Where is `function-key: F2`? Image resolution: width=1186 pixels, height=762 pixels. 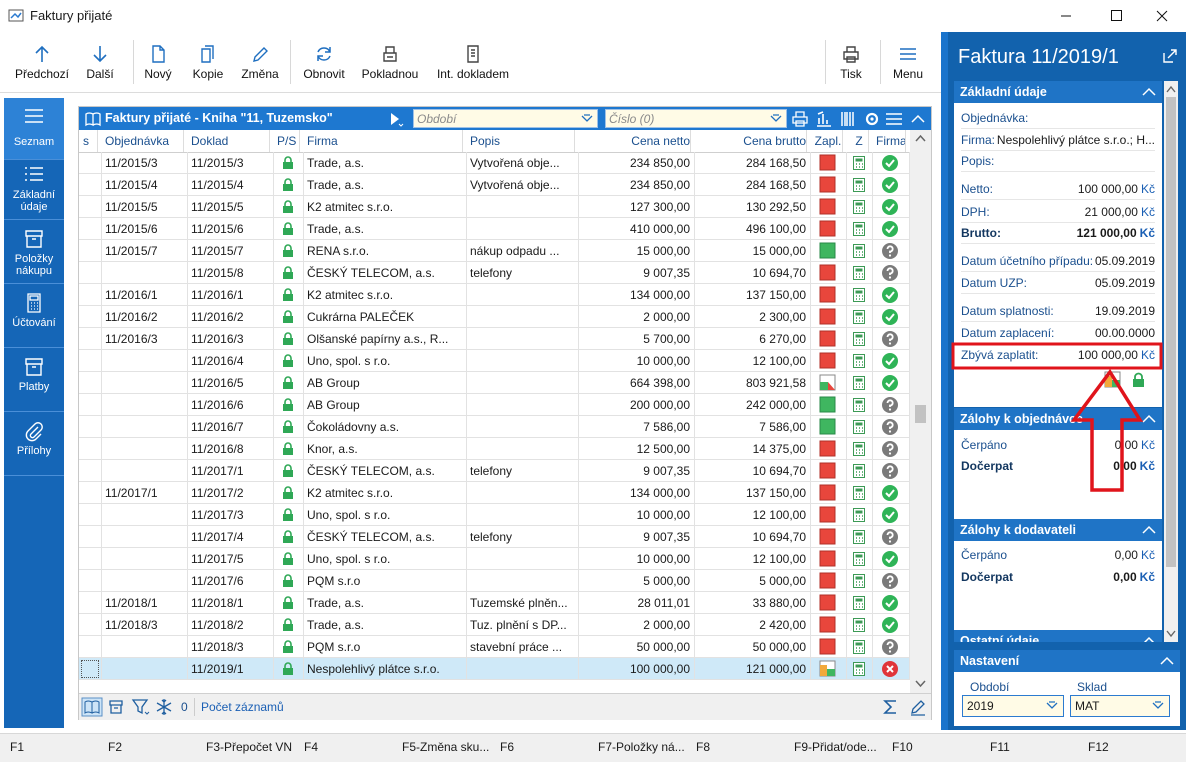 function-key: F2 is located at coordinates (115, 747).